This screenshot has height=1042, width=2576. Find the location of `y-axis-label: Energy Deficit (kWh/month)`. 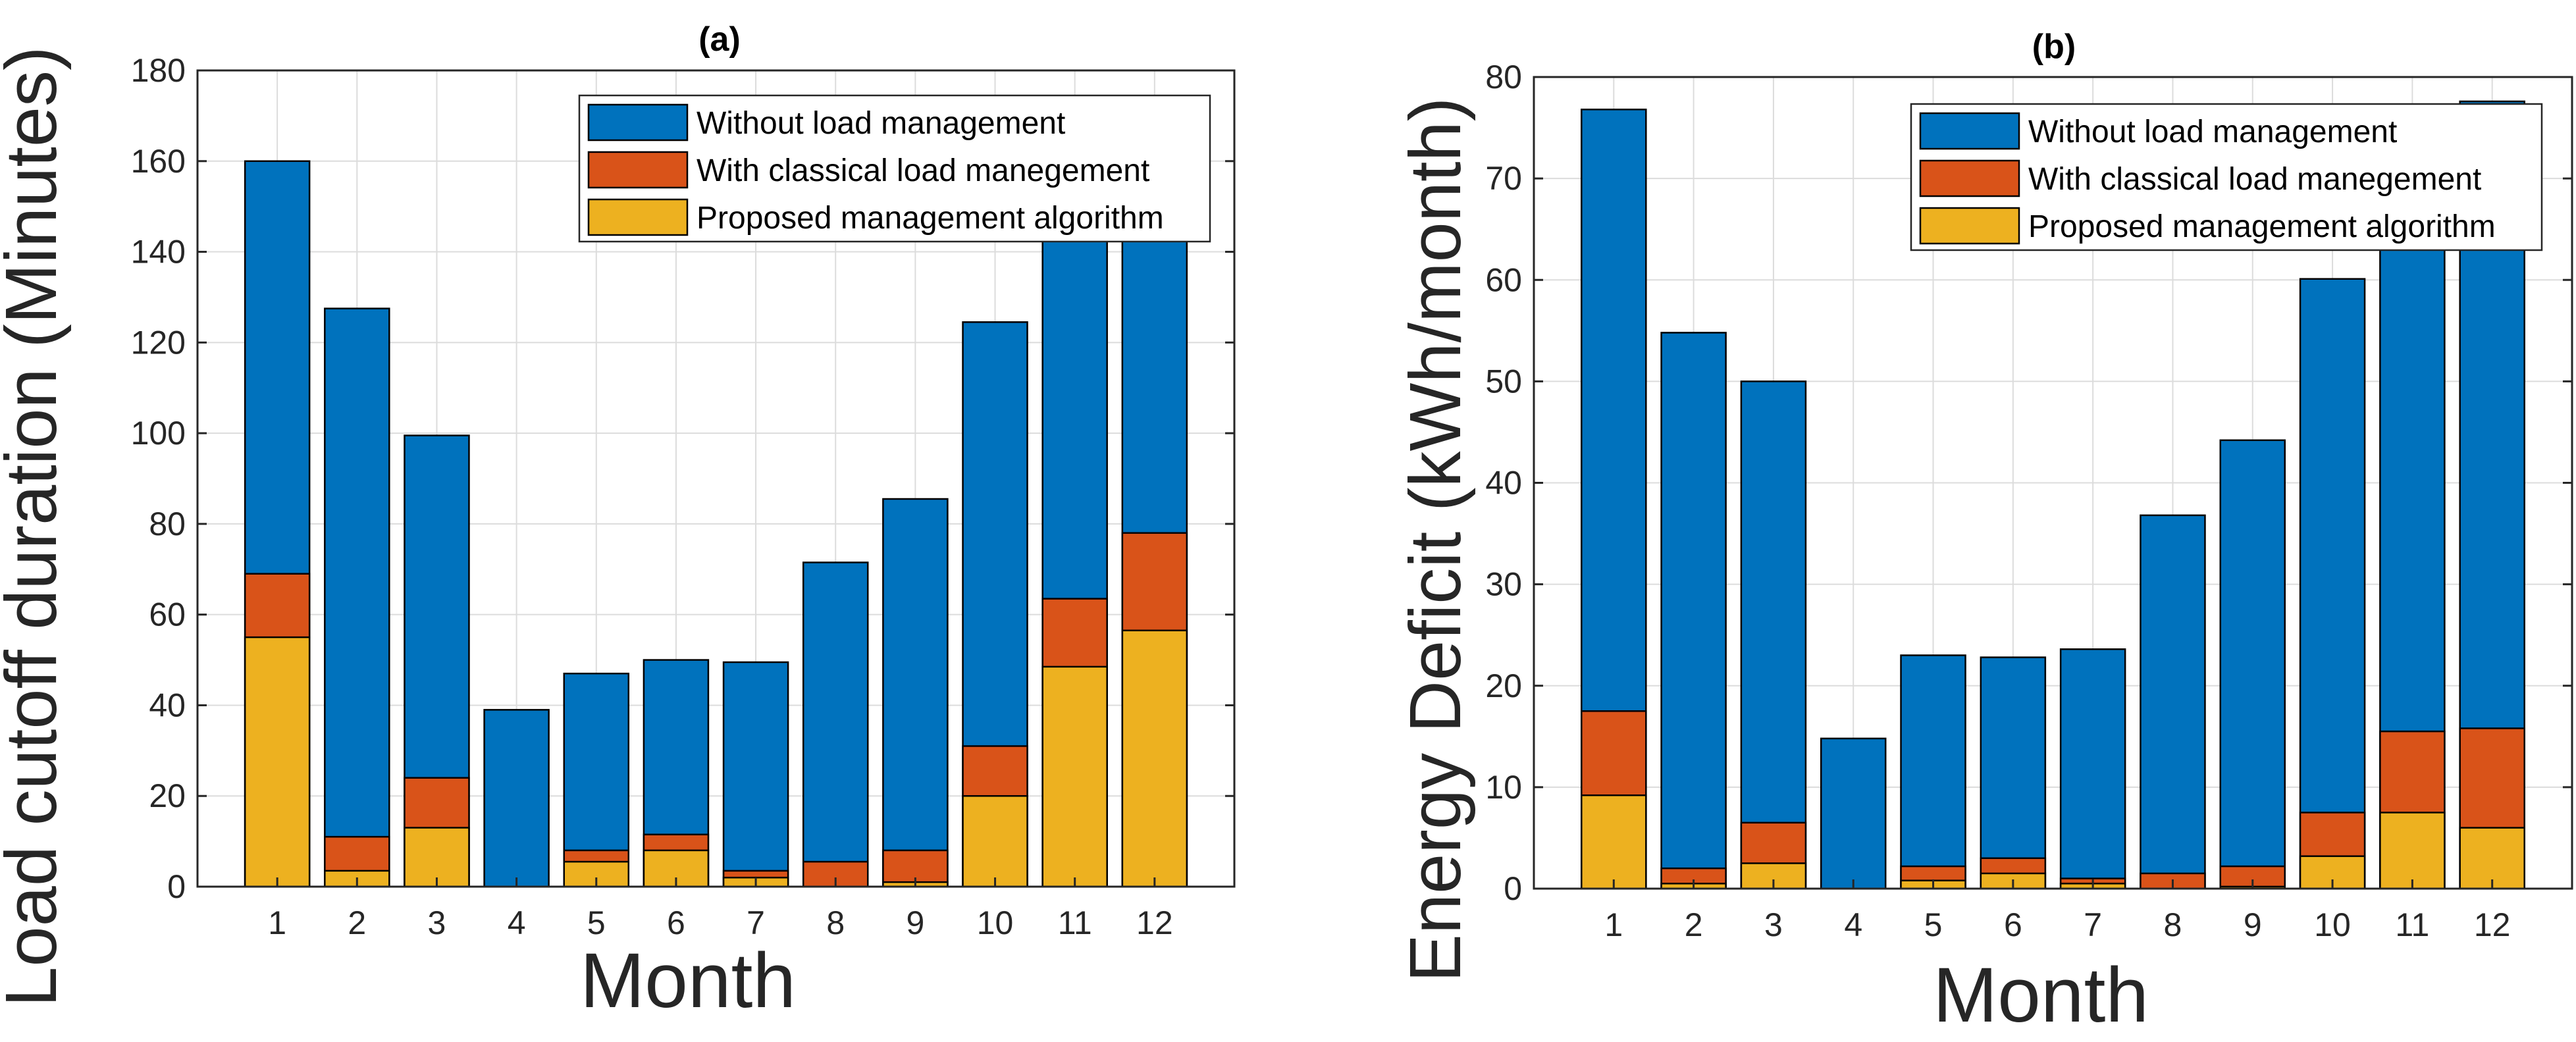

y-axis-label: Energy Deficit (kWh/month) is located at coordinates (1435, 540).